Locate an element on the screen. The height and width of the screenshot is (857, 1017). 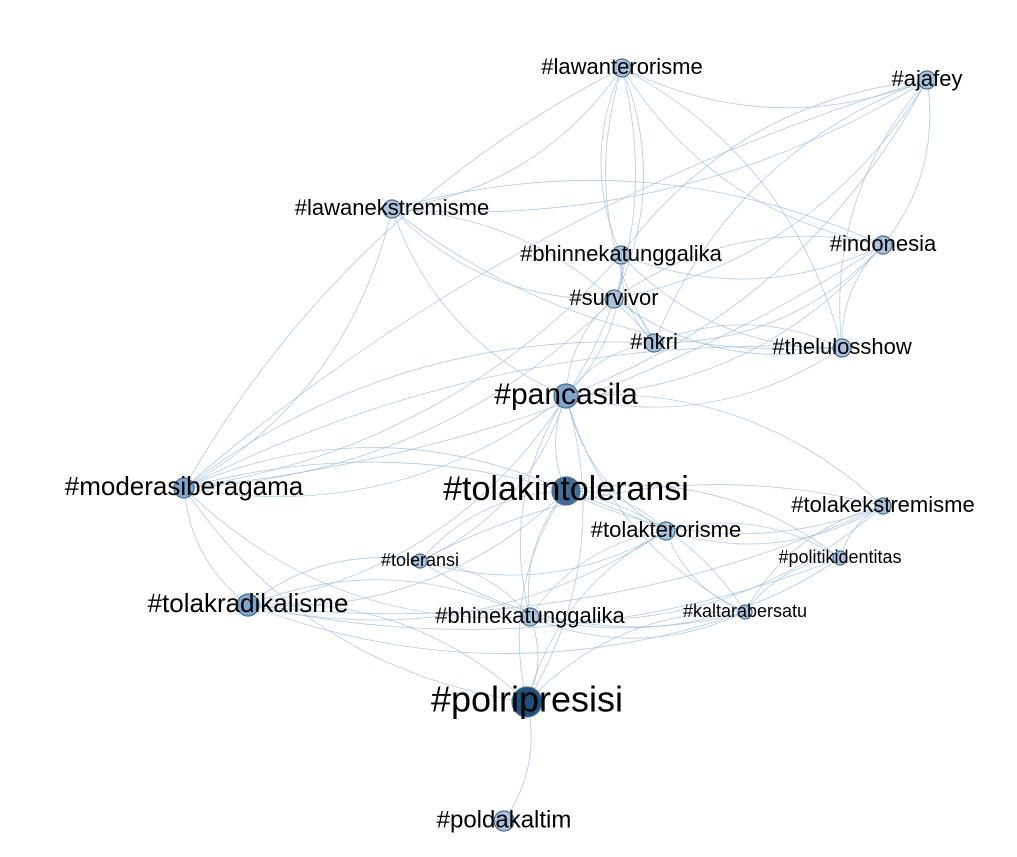
edge-bhinnekatunggalika-moderasiberagama is located at coordinates (402, 371).